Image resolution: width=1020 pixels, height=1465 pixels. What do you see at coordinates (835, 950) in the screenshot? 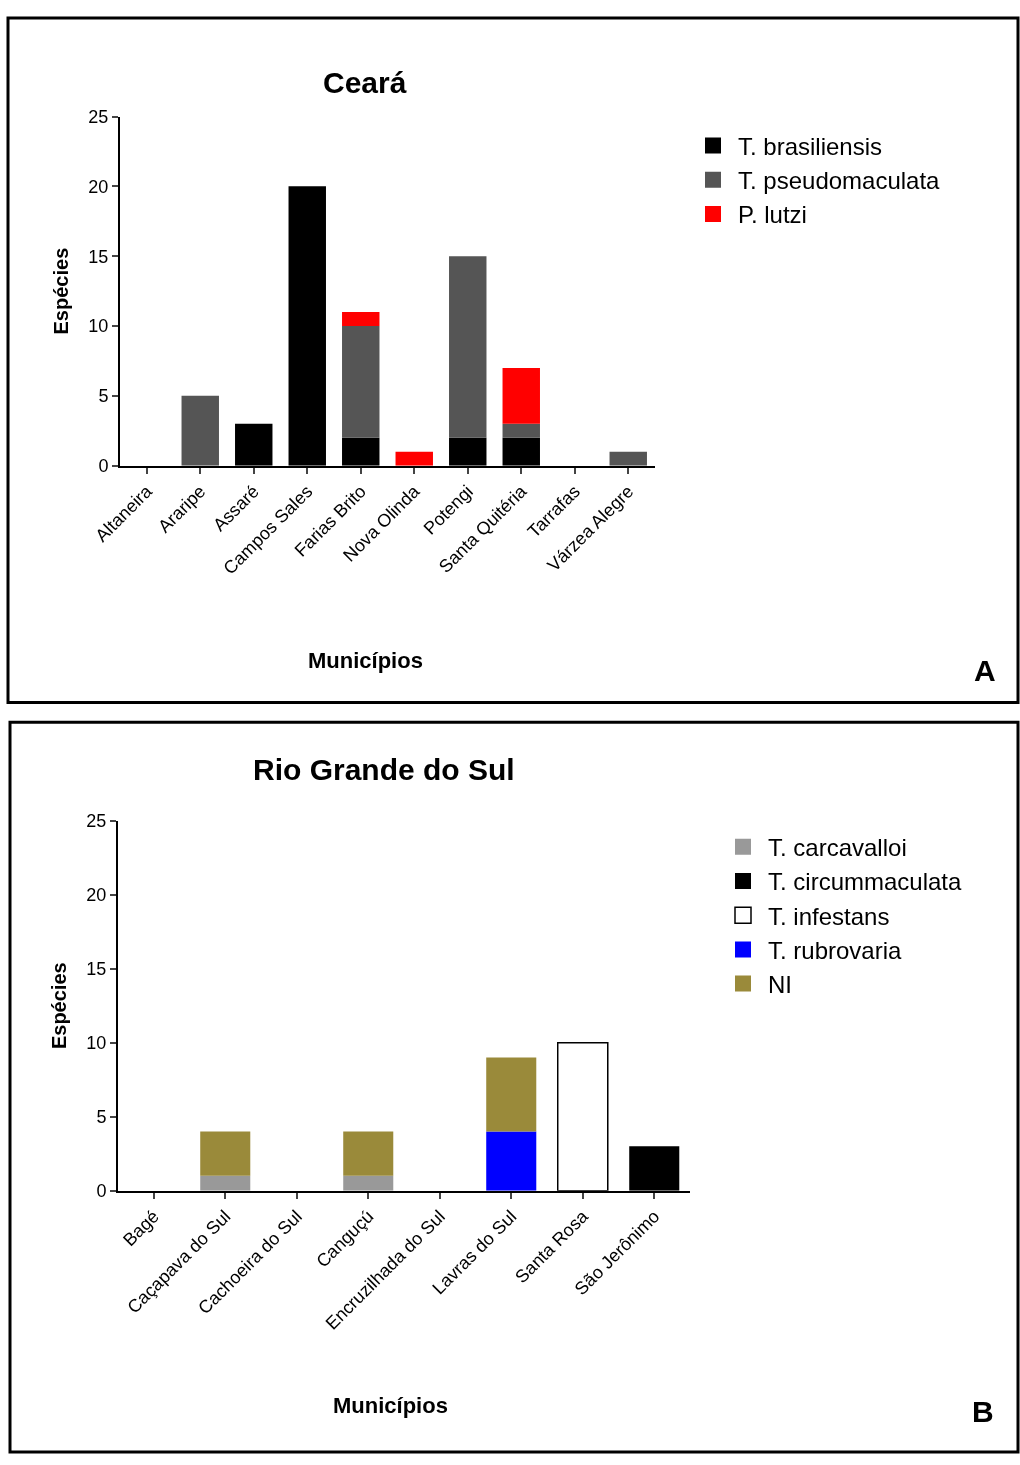
I see `legend-label: T. rubrovaria` at bounding box center [835, 950].